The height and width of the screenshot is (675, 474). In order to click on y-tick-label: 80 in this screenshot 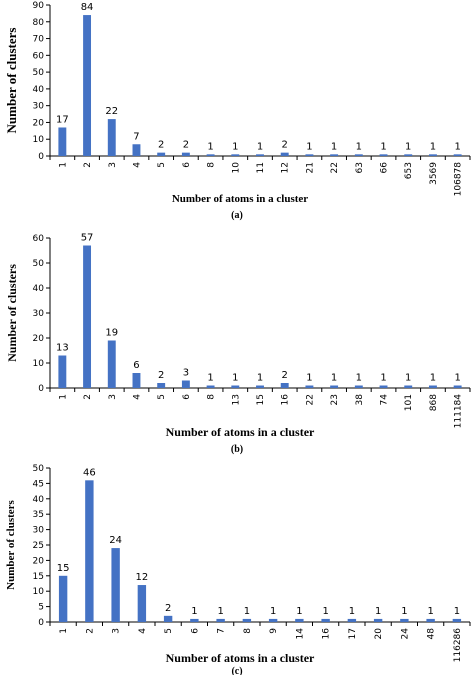, I will do `click(39, 23)`.